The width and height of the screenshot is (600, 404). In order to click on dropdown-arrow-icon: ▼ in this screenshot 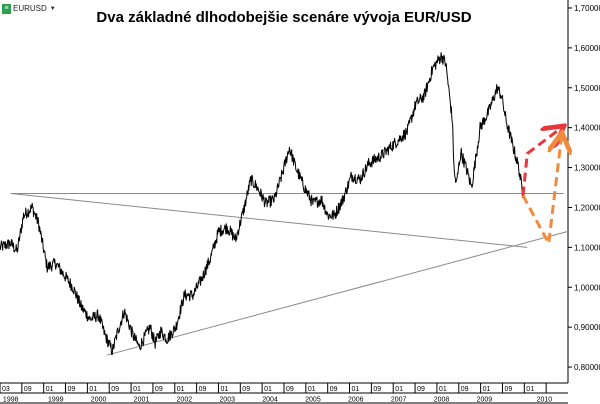, I will do `click(52, 8)`.